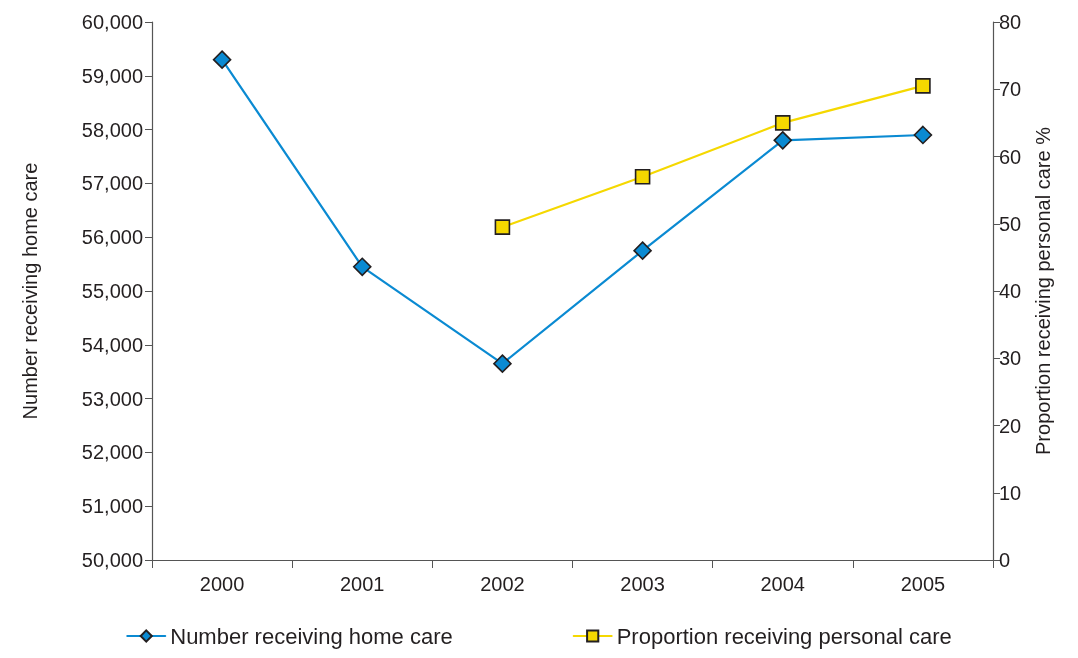  Describe the element at coordinates (311, 636) in the screenshot. I see `legend-label: Number receiving home care` at that location.